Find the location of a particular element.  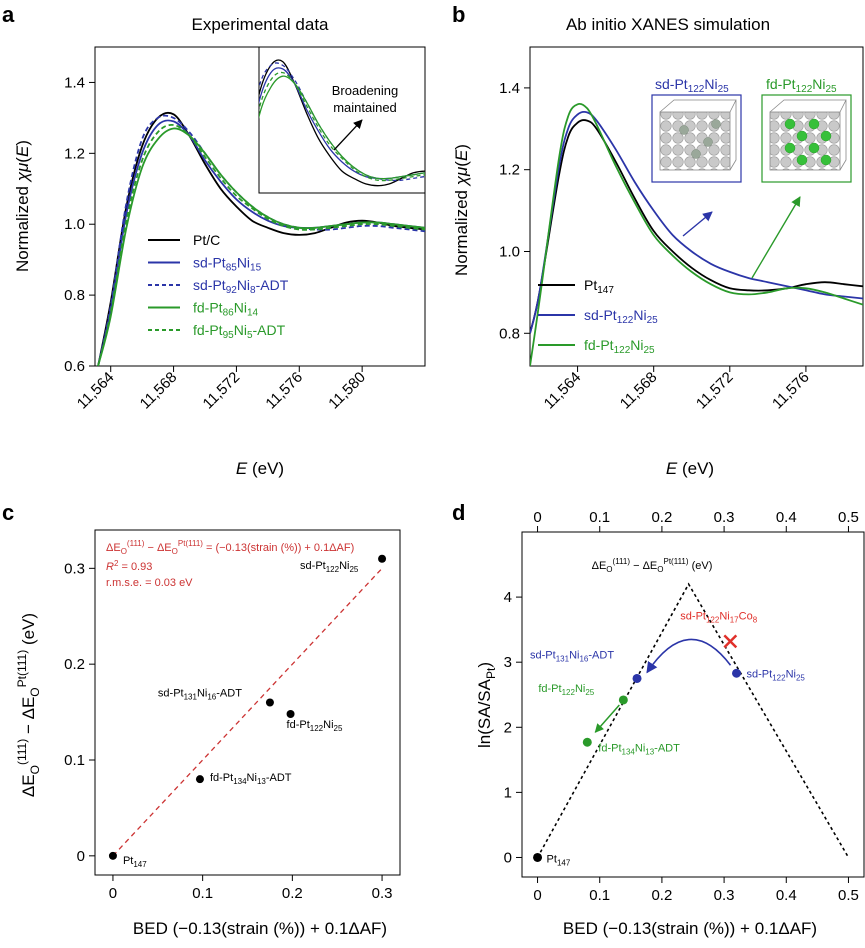

panel-b-title: Ab initio XANES simulation is located at coordinates (668, 24).